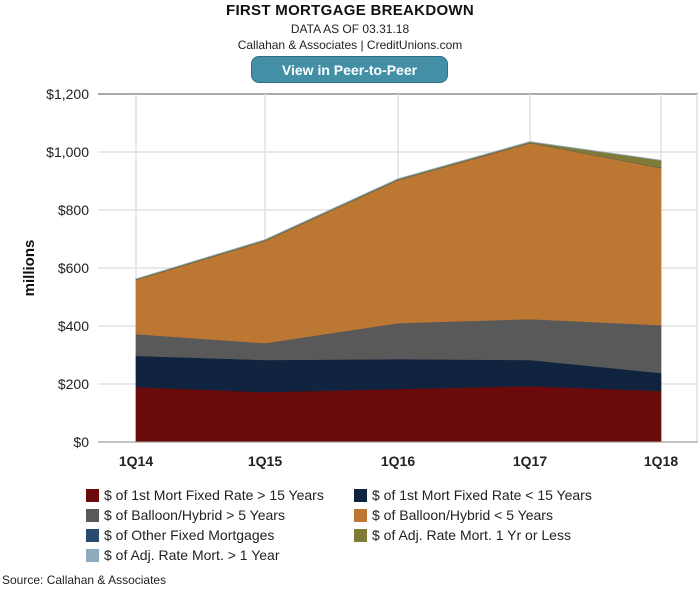 The width and height of the screenshot is (700, 590). I want to click on view-in-peer-to-peer-button: View in Peer-to-Peer, so click(349, 69).